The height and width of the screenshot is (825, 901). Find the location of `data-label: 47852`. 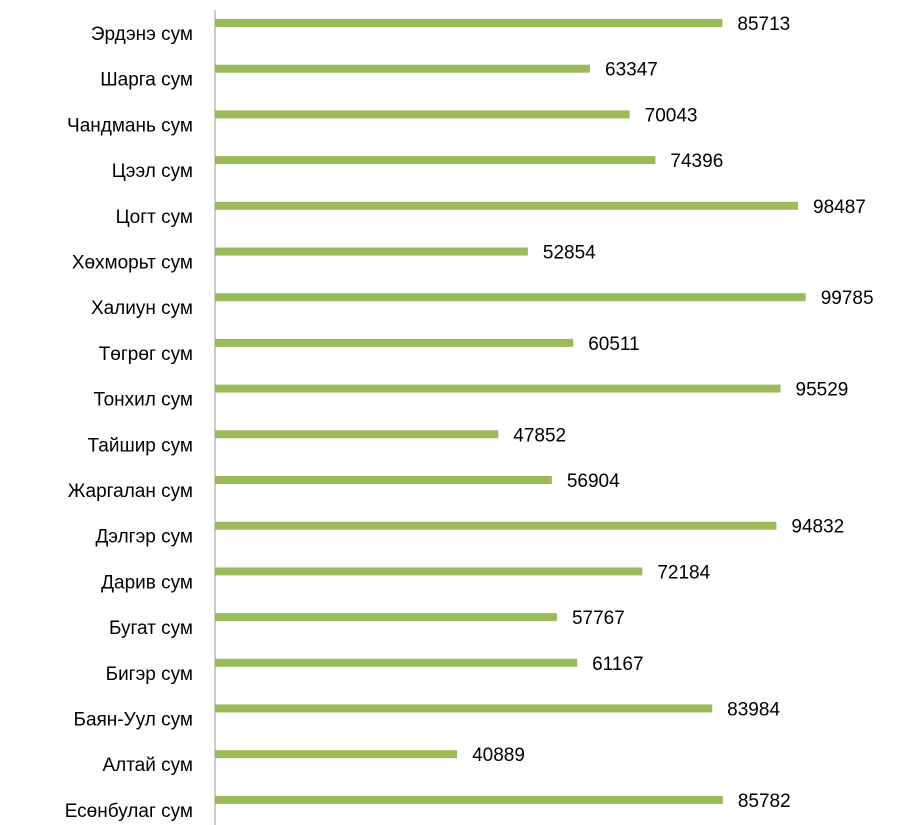

data-label: 47852 is located at coordinates (539, 435).